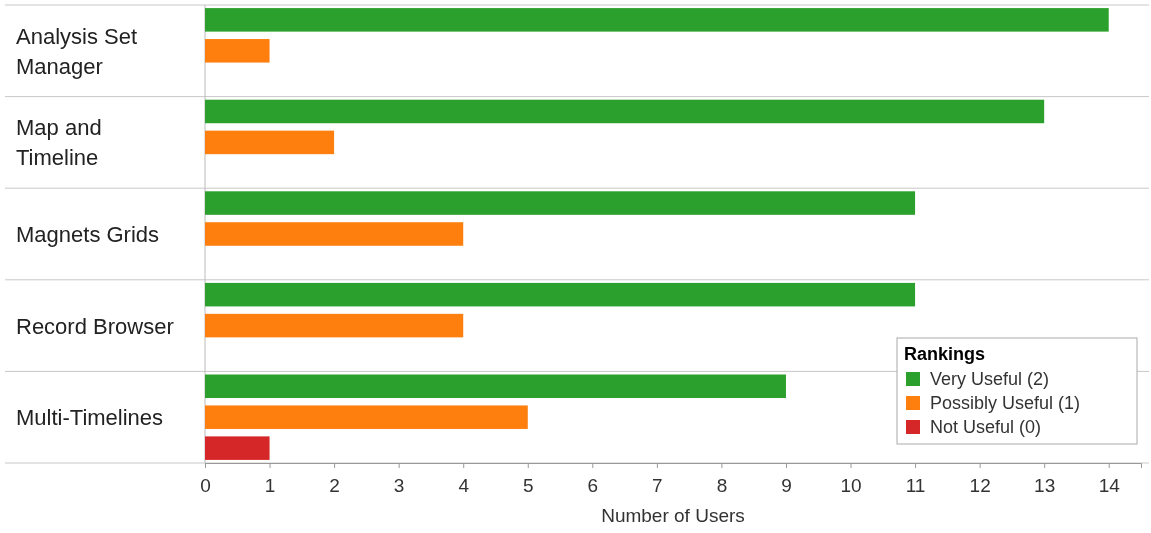 Image resolution: width=1151 pixels, height=533 pixels. What do you see at coordinates (657, 485) in the screenshot?
I see `x-tick-label: 7` at bounding box center [657, 485].